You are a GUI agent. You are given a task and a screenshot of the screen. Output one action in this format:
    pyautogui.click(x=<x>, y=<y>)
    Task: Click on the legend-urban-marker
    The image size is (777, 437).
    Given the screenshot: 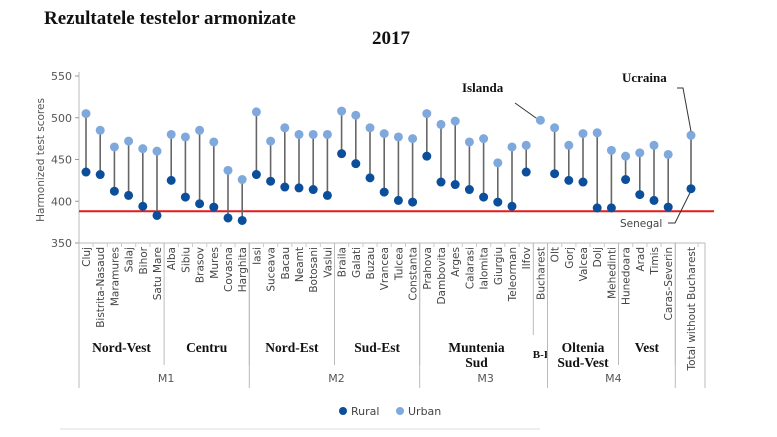 What is the action you would take?
    pyautogui.click(x=400, y=411)
    